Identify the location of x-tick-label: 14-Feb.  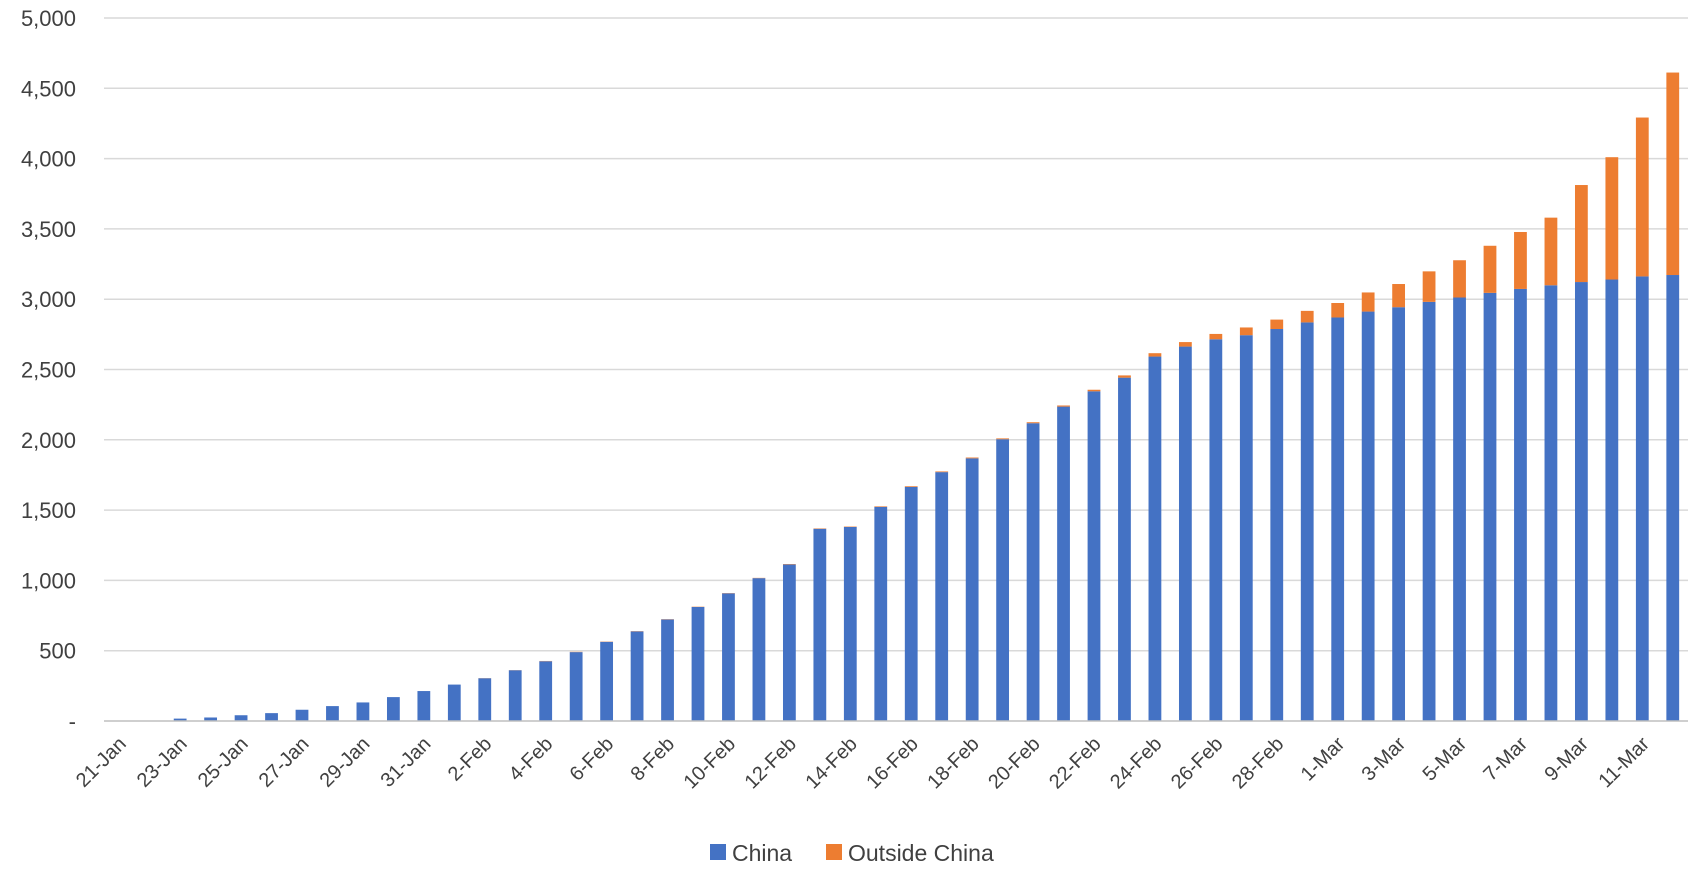
(831, 763).